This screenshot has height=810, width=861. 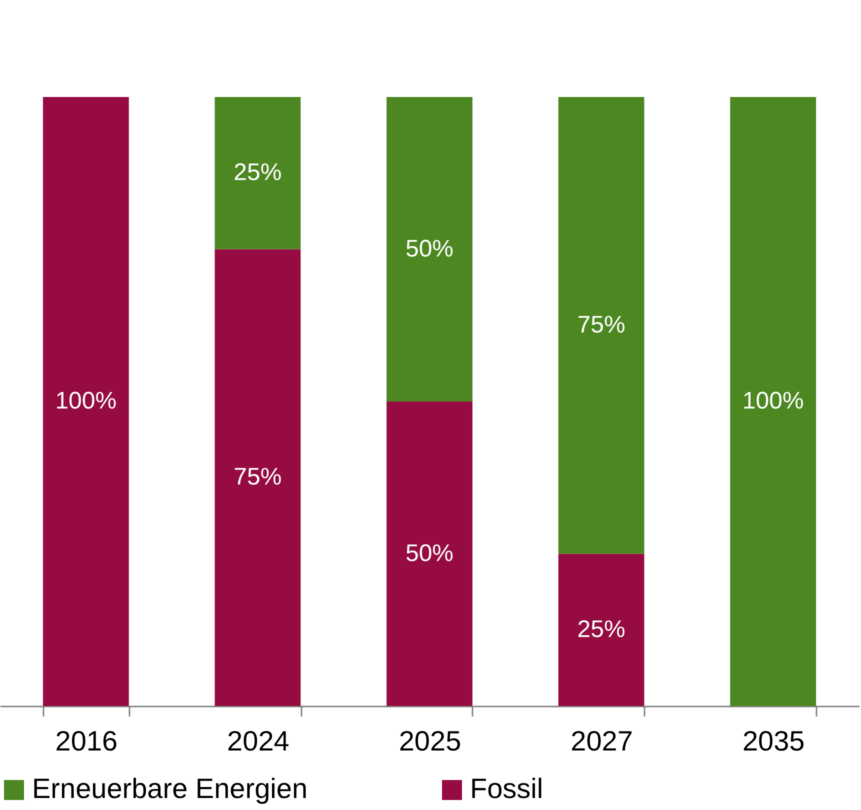 I want to click on x-tick-label: 2025, so click(x=430, y=741).